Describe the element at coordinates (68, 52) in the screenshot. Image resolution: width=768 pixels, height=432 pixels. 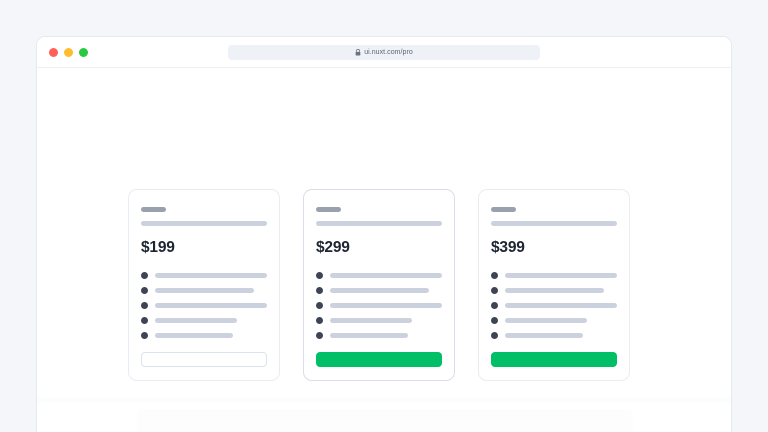
I see `minimize-button` at that location.